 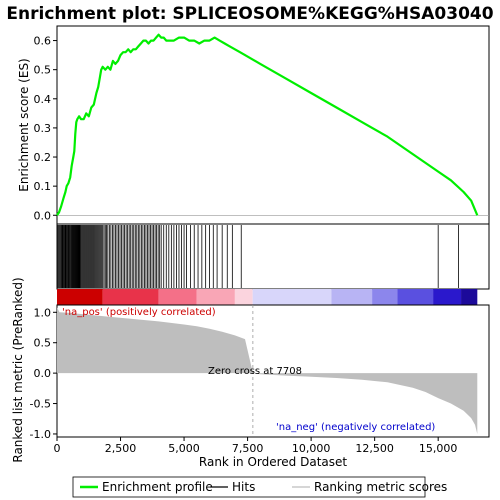 What do you see at coordinates (24, 124) in the screenshot?
I see `es-y-label: Enrichment score (ES)` at bounding box center [24, 124].